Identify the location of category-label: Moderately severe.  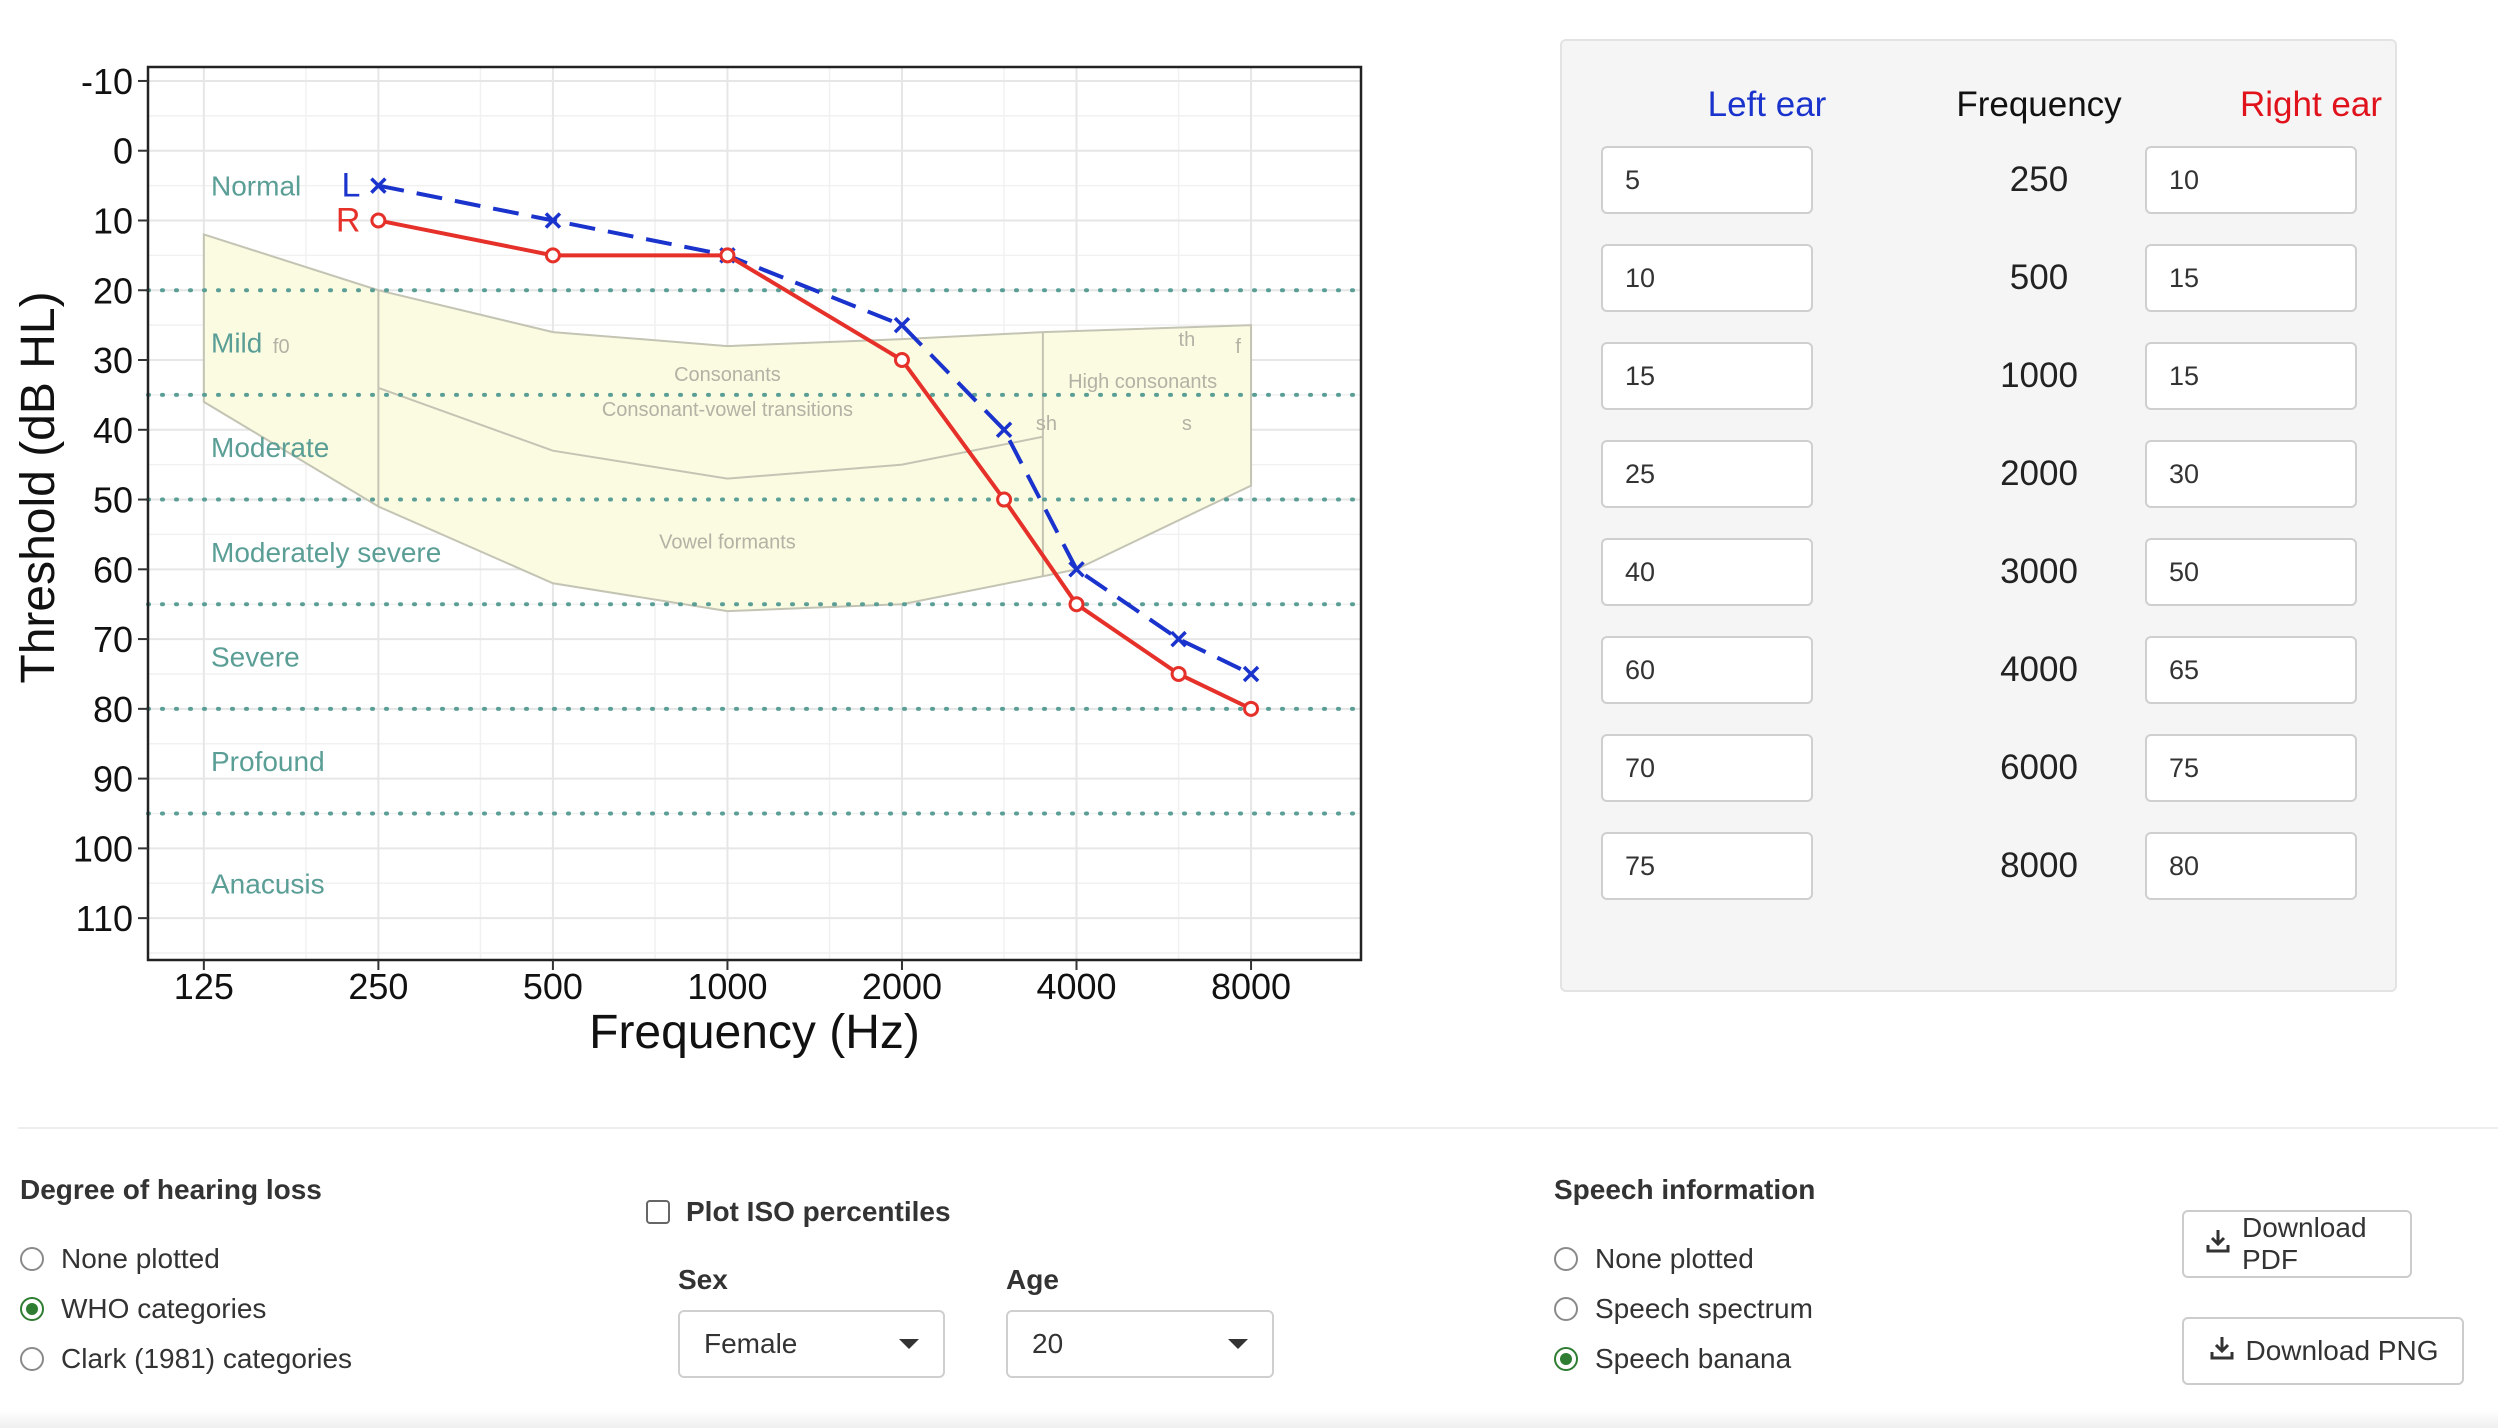
(326, 552).